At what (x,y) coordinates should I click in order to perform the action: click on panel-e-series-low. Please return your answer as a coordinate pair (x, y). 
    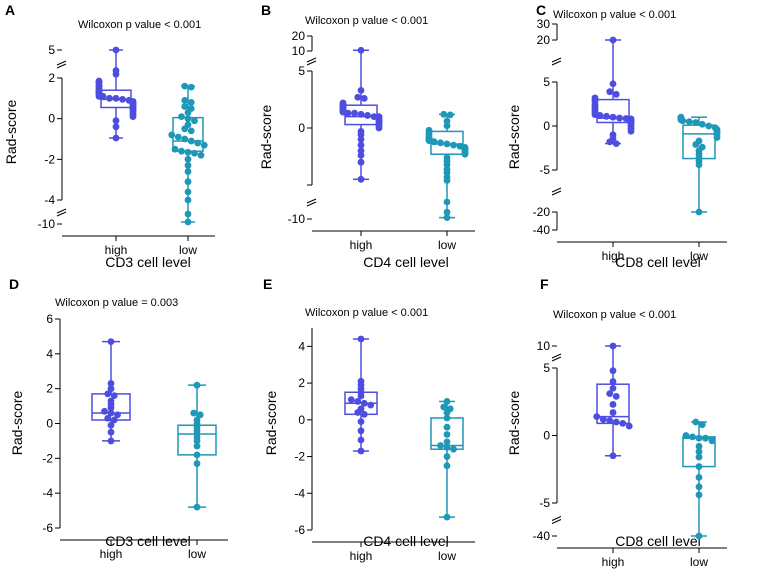
    Looking at the image, I should click on (447, 459).